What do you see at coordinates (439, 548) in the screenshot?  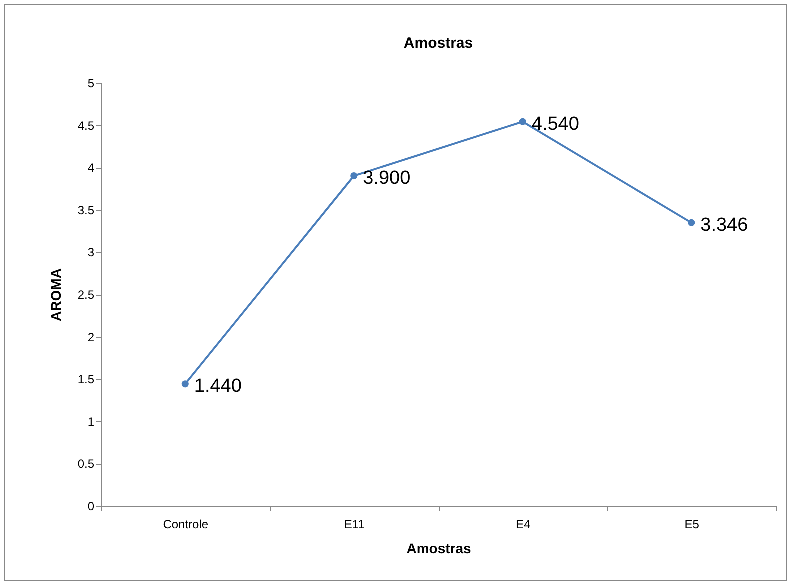 I see `x-axis-title: Amostras` at bounding box center [439, 548].